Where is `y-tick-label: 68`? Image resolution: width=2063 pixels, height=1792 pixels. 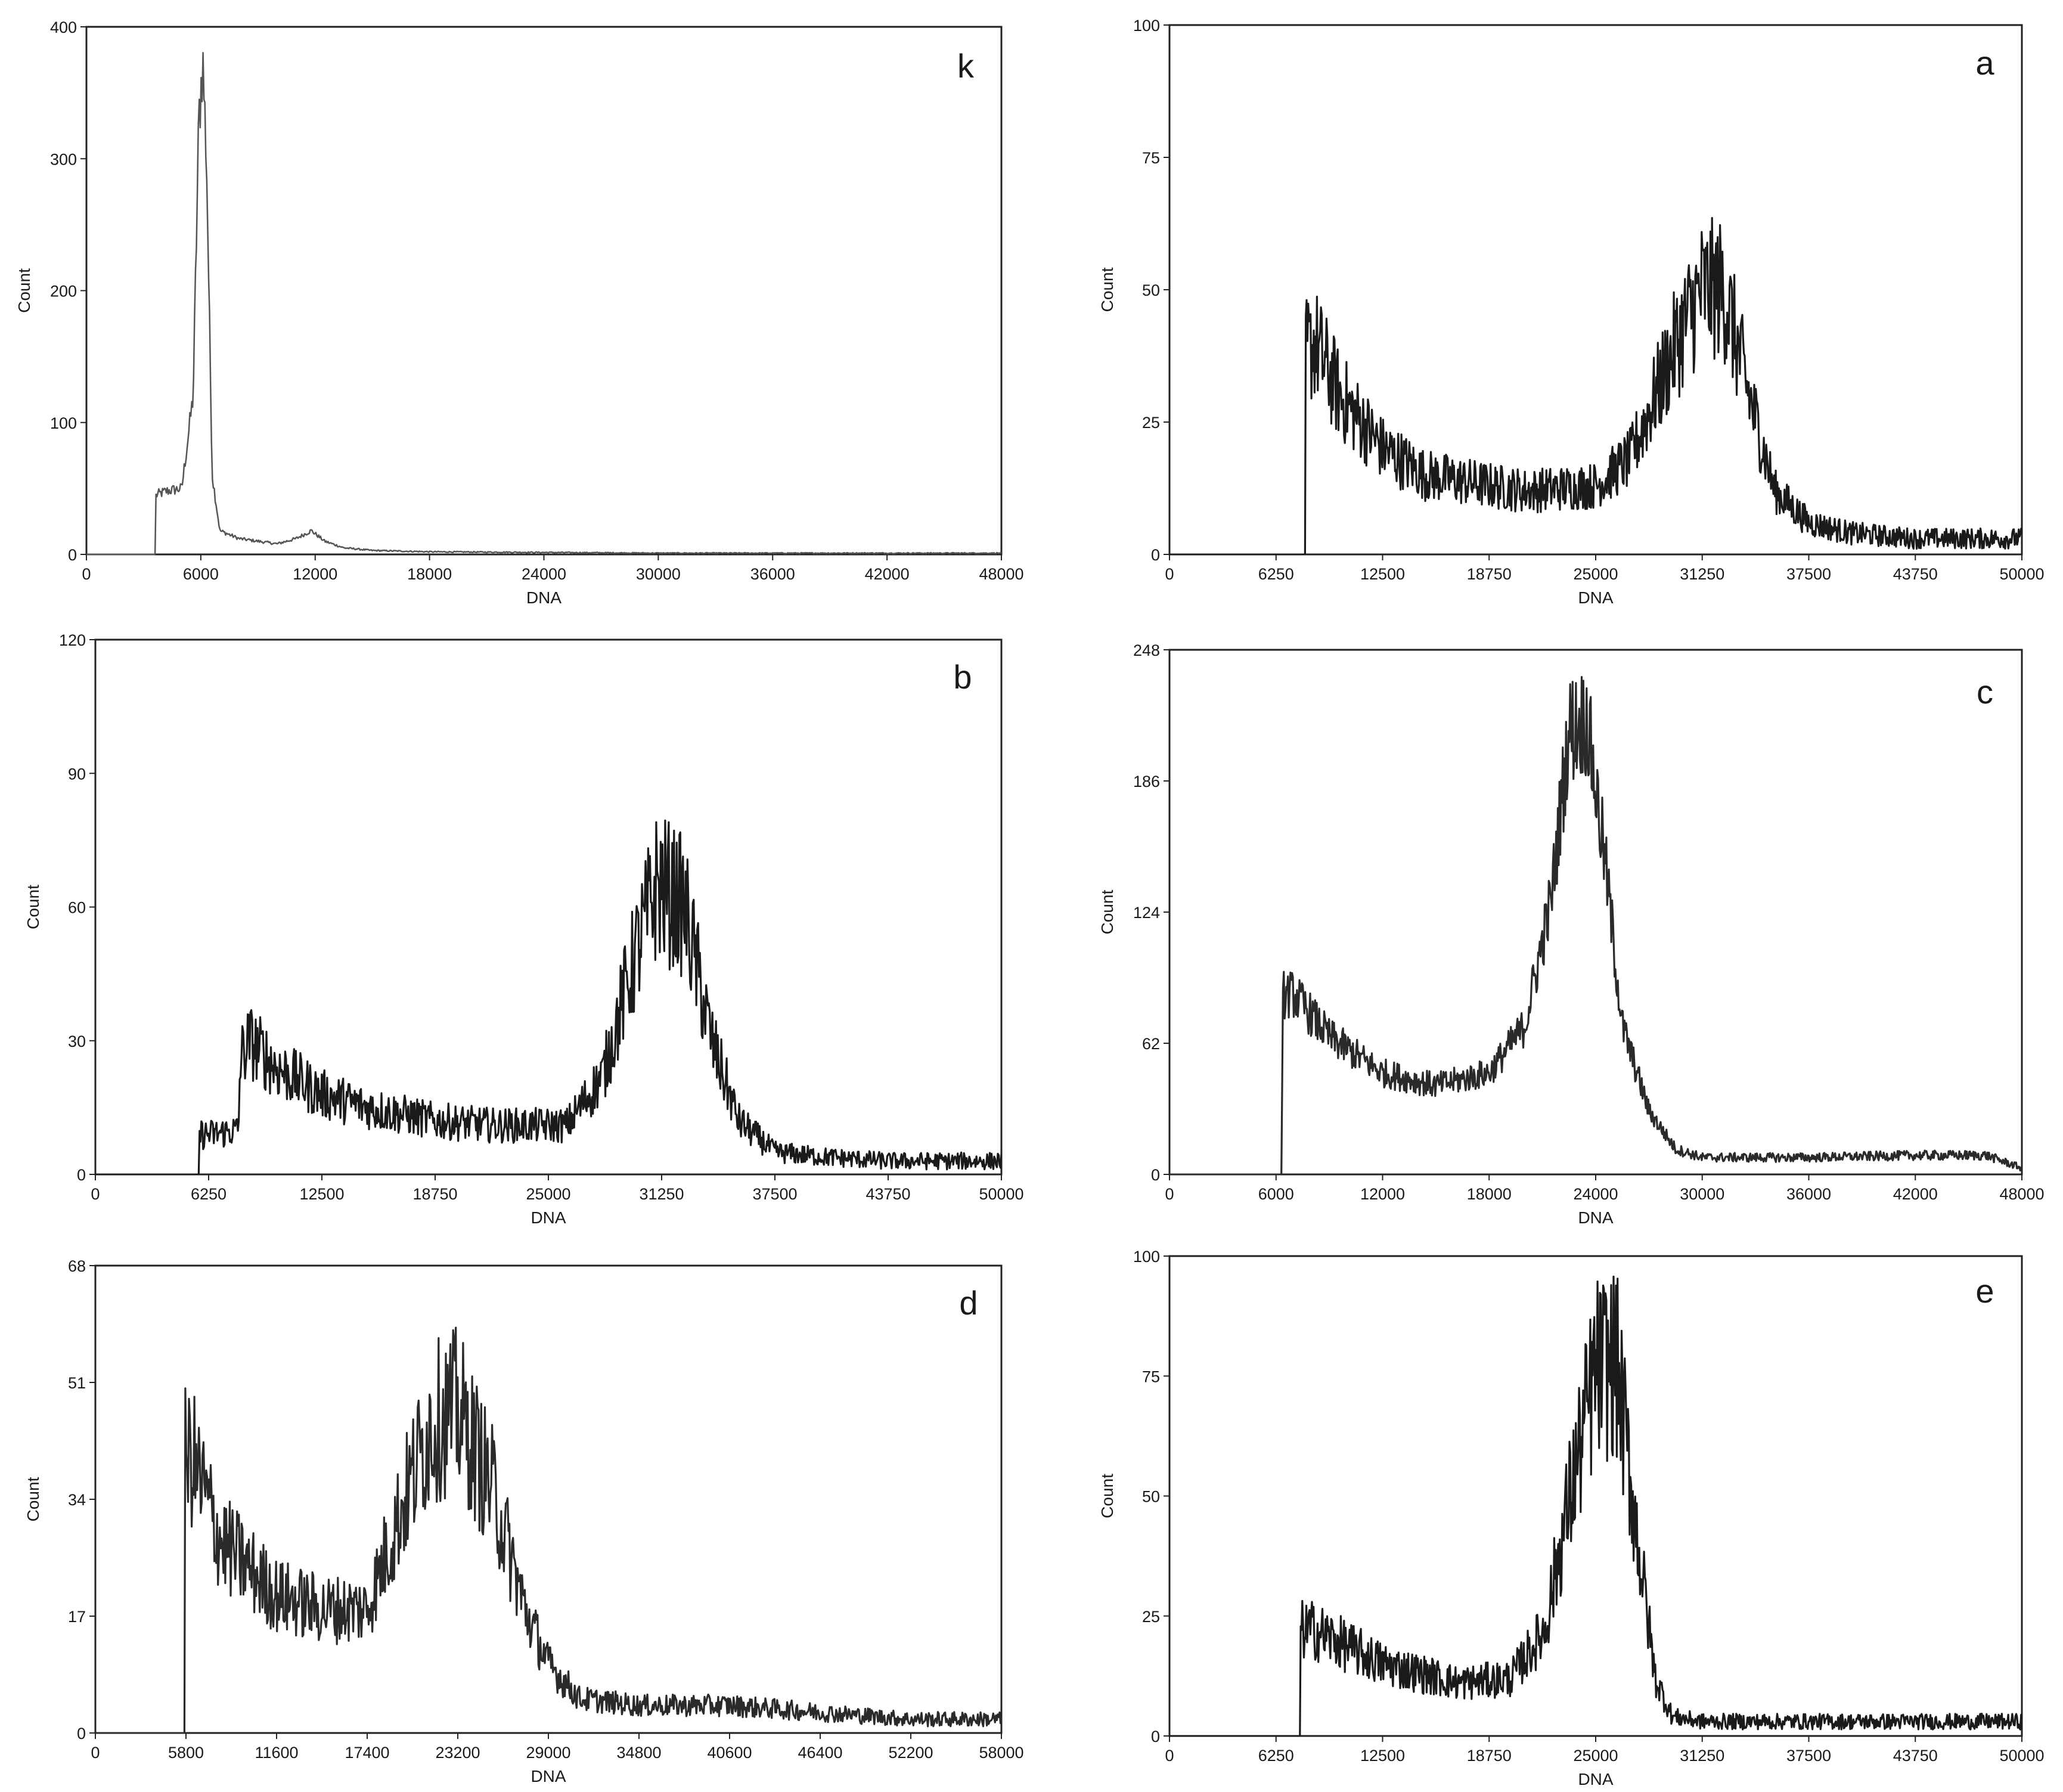 y-tick-label: 68 is located at coordinates (77, 1266).